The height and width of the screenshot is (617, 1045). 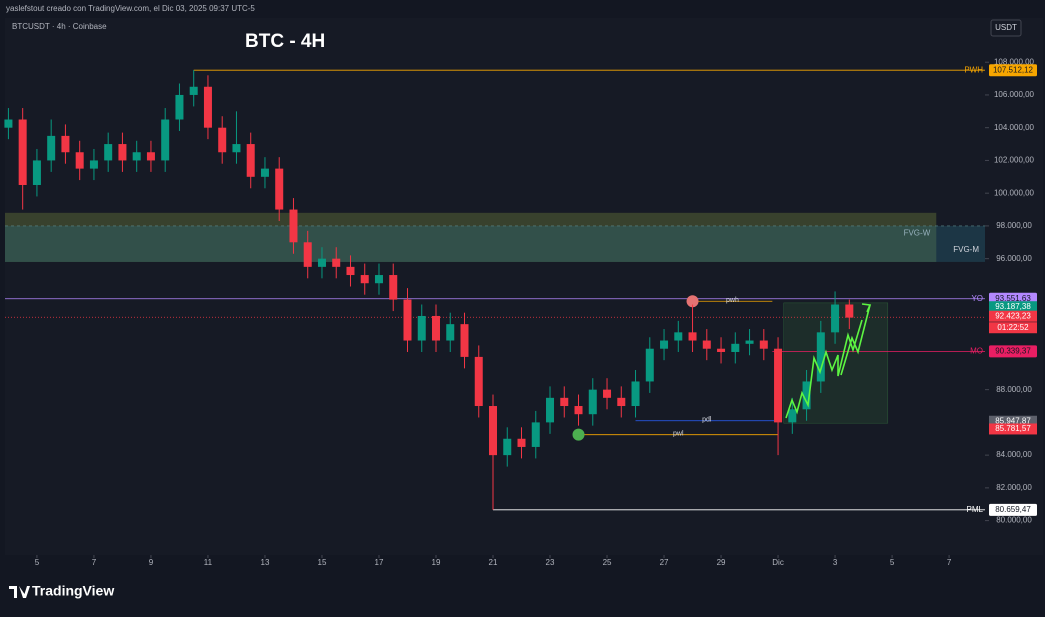 I want to click on price-tag-label: 85.781,57, so click(x=1013, y=428).